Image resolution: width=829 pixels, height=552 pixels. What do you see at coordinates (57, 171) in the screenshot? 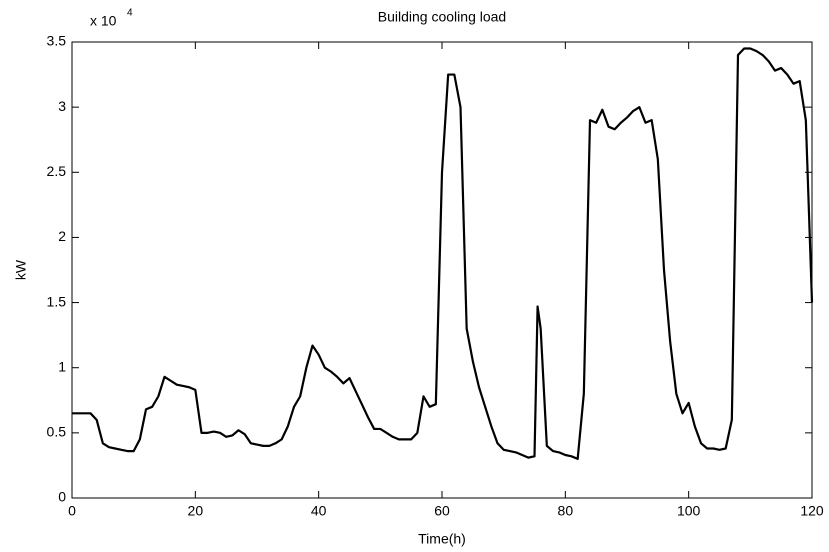
I see `y-tick-label: 2.5` at bounding box center [57, 171].